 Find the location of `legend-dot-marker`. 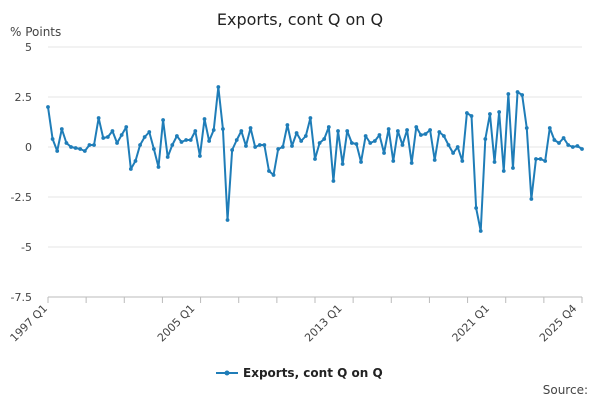

legend-dot-marker is located at coordinates (227, 373).